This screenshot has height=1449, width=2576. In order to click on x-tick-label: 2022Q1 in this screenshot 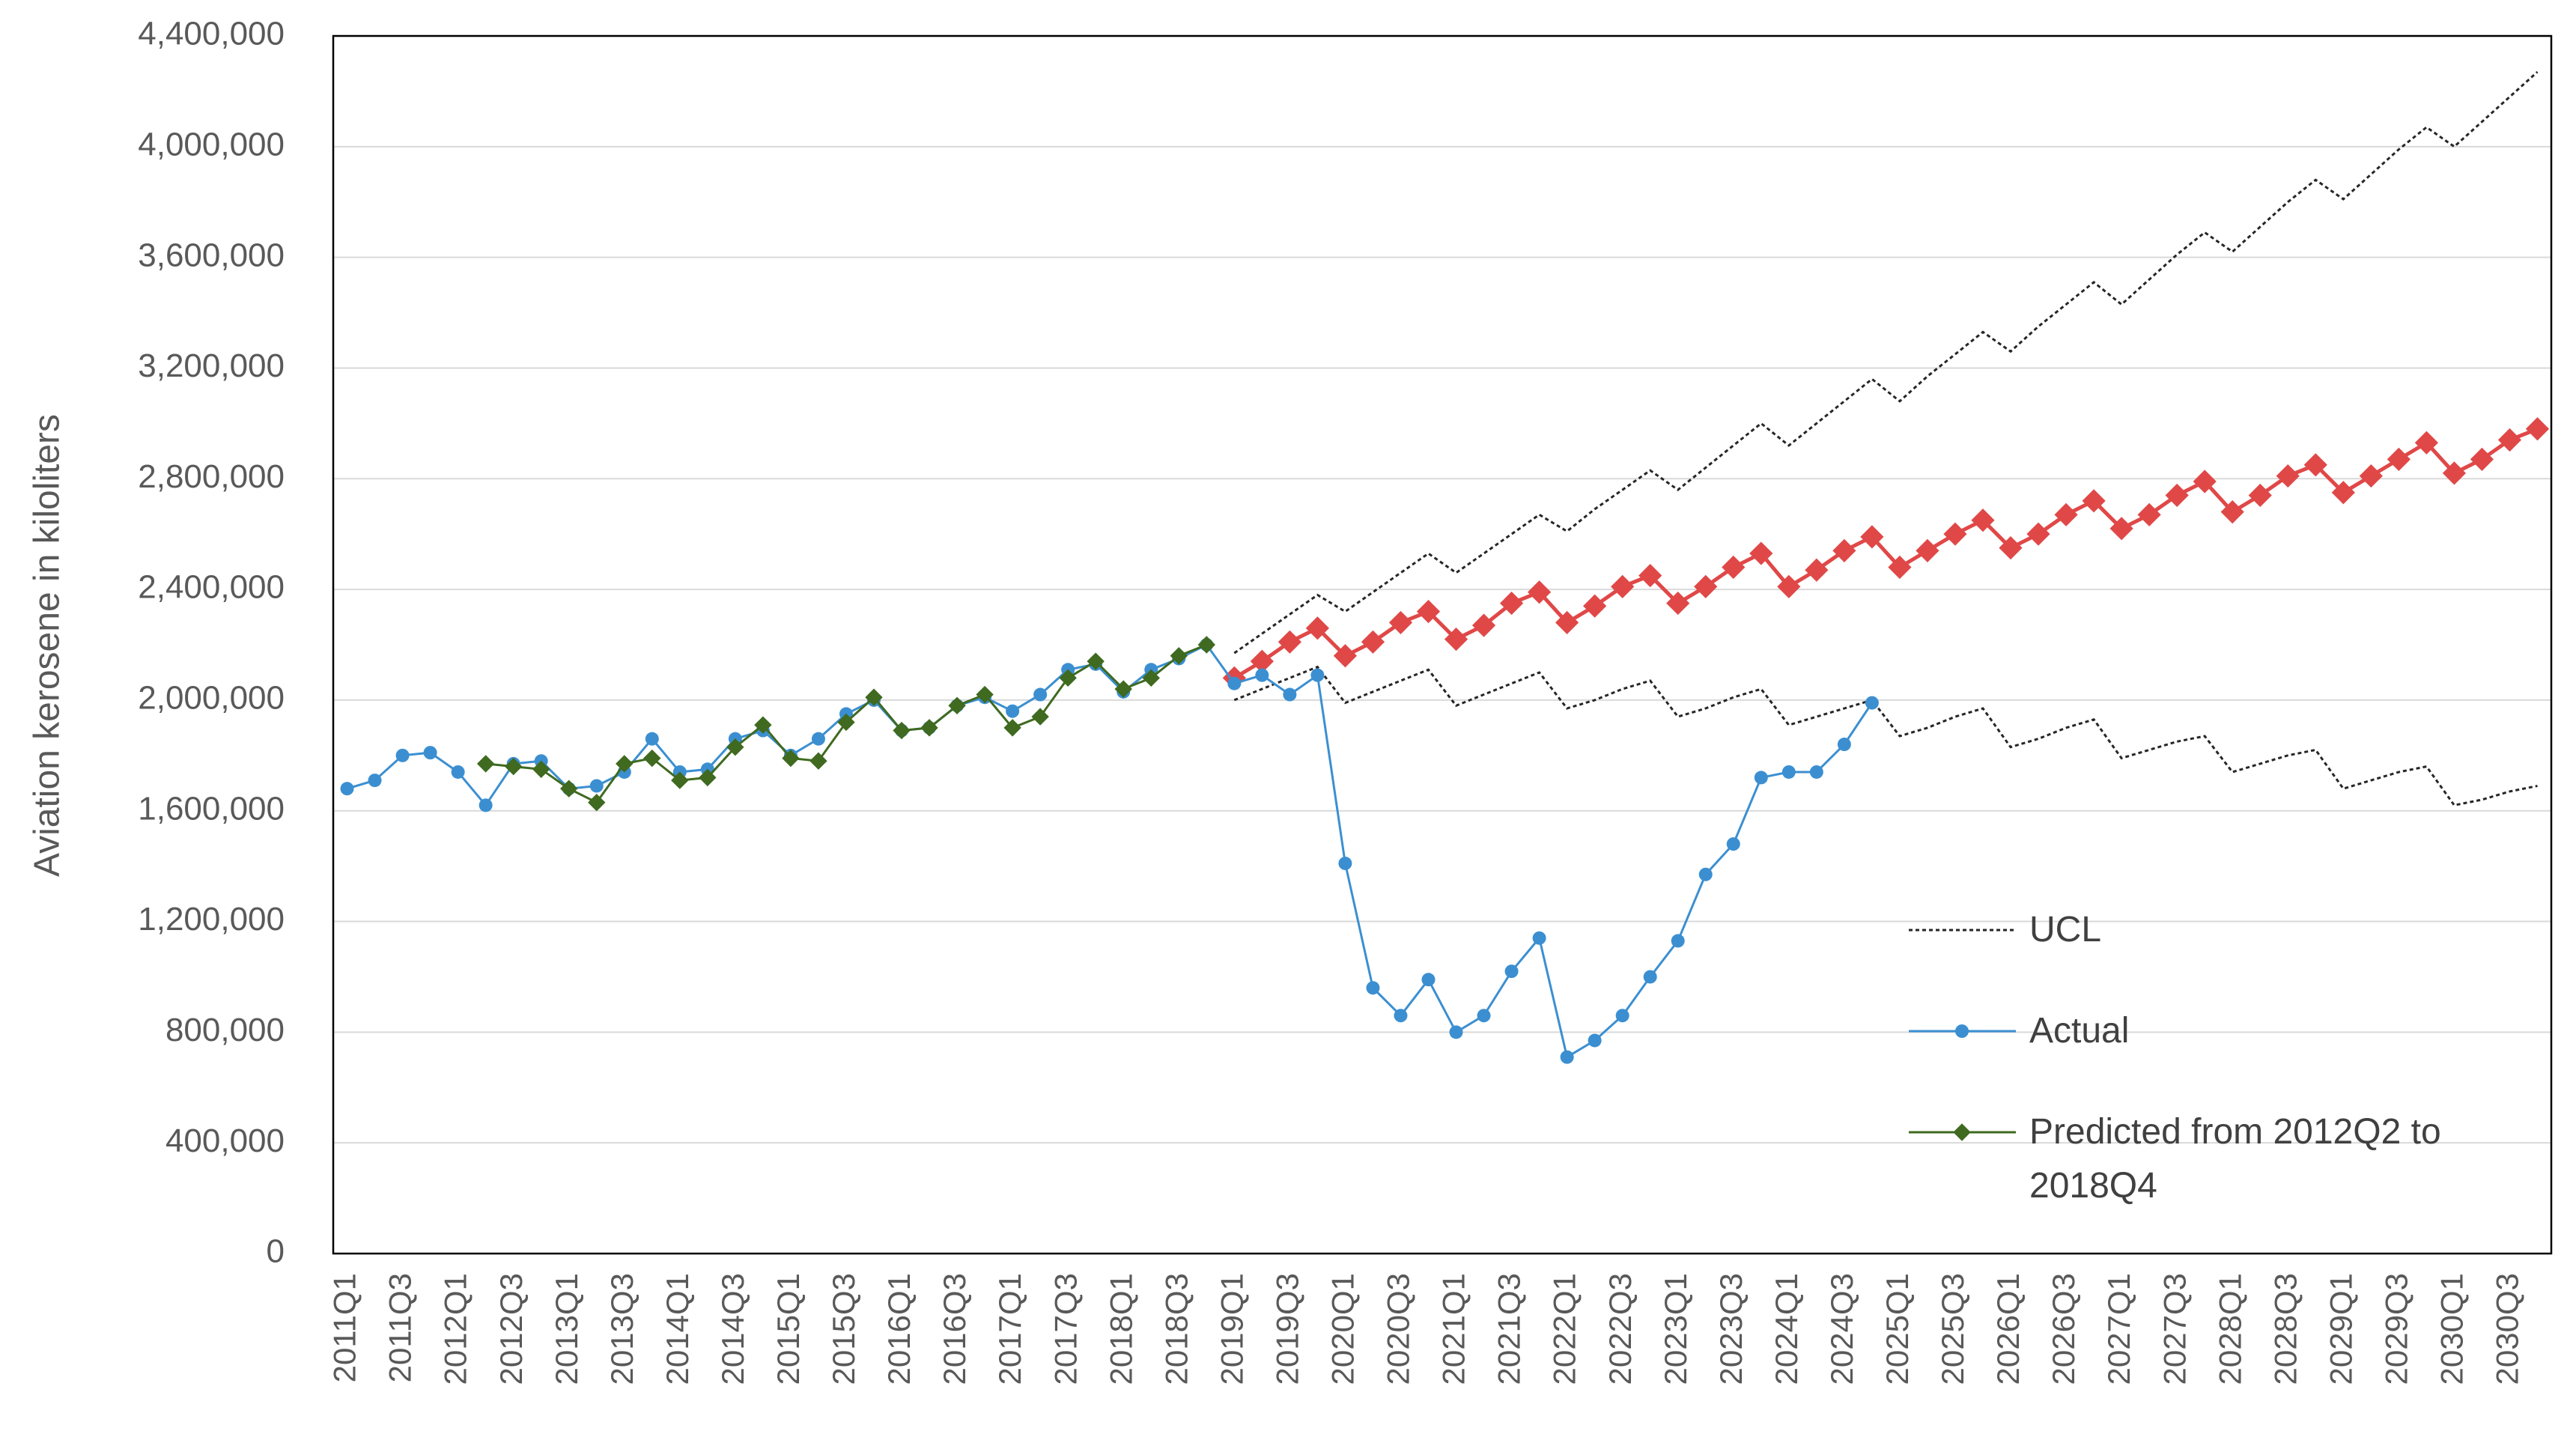, I will do `click(1564, 1329)`.